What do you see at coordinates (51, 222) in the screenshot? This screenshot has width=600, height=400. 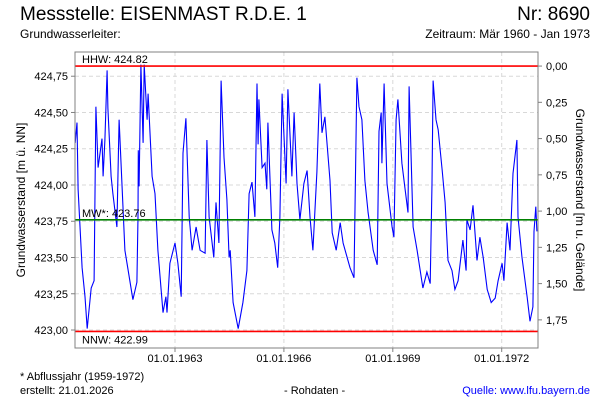 I see `y-tick-label: 423,75` at bounding box center [51, 222].